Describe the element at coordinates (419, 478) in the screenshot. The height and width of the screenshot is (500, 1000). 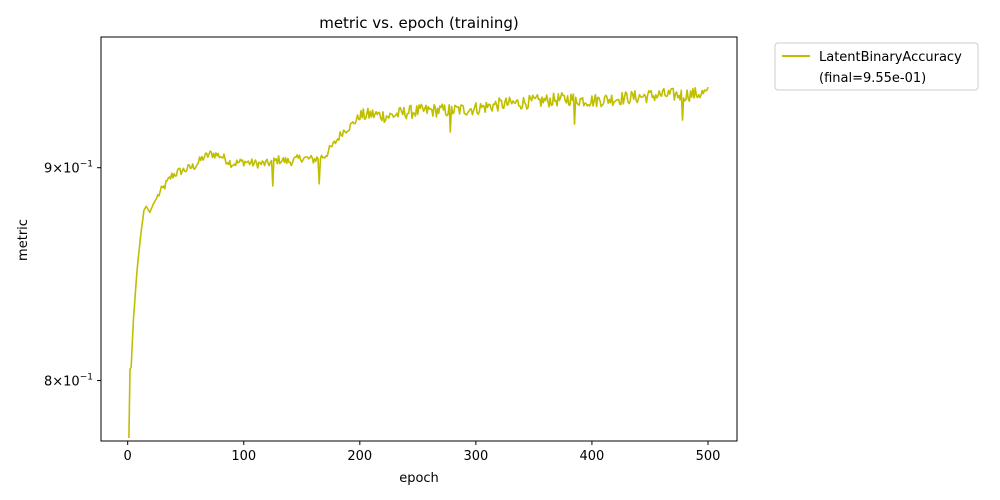
I see `x-axis-label: epoch` at that location.